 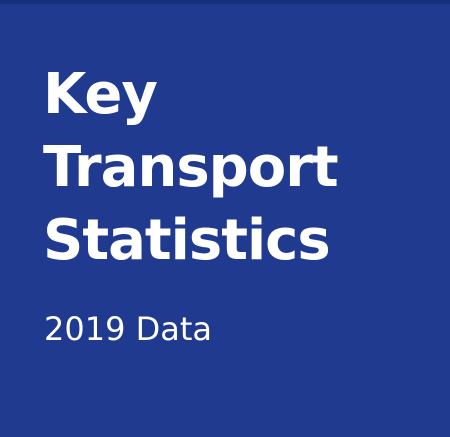 What do you see at coordinates (100, 94) in the screenshot?
I see `cover-title-line-1: Key` at bounding box center [100, 94].